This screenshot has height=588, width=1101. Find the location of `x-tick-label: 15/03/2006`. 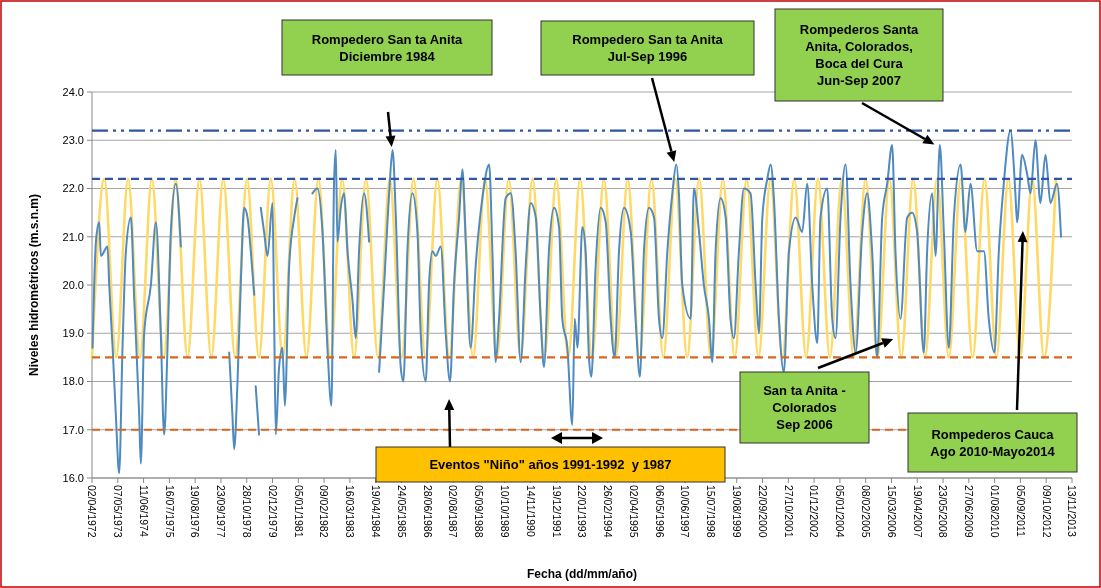

x-tick-label: 15/03/2006 is located at coordinates (891, 511).